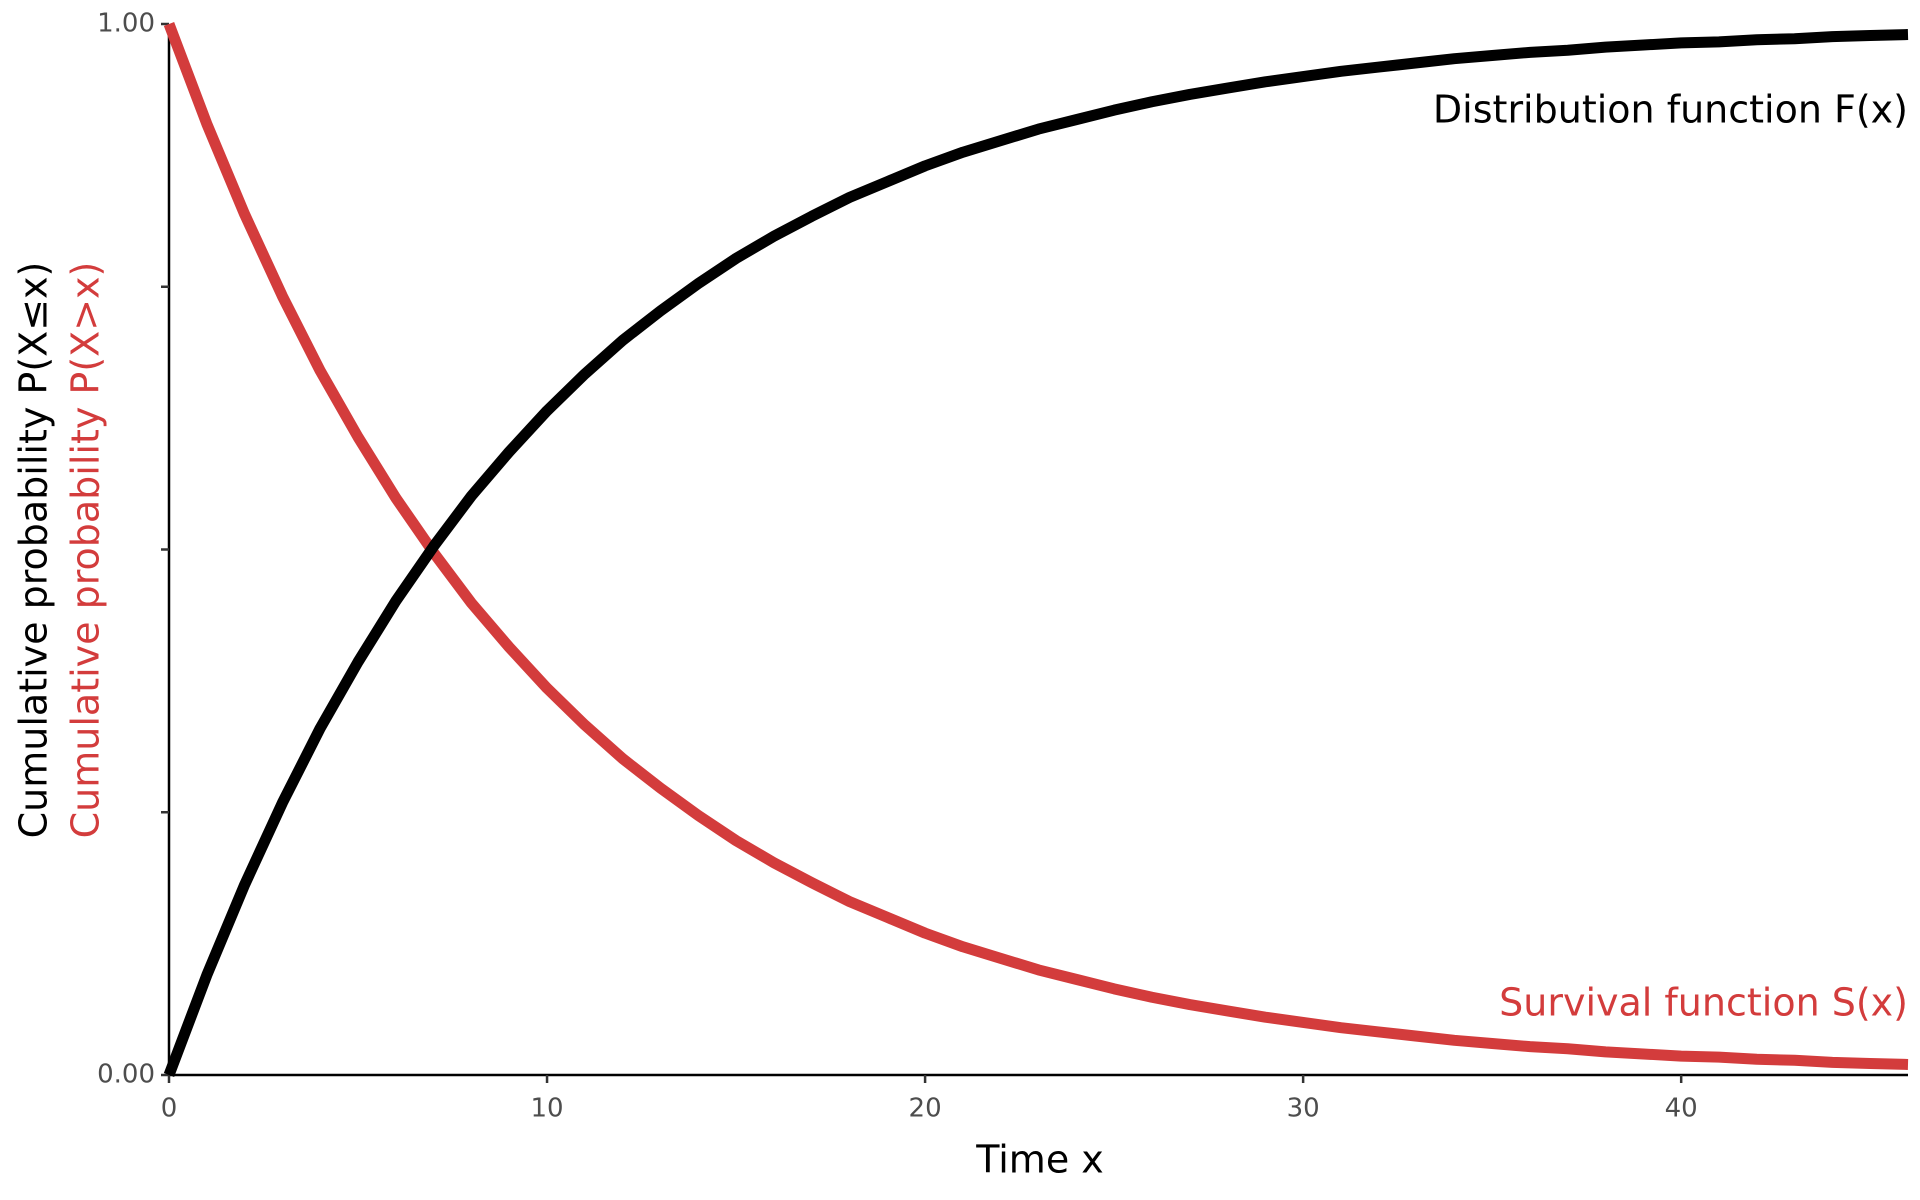 This screenshot has height=1200, width=1920. Describe the element at coordinates (925, 1109) in the screenshot. I see `x-tick-label: 20` at that location.